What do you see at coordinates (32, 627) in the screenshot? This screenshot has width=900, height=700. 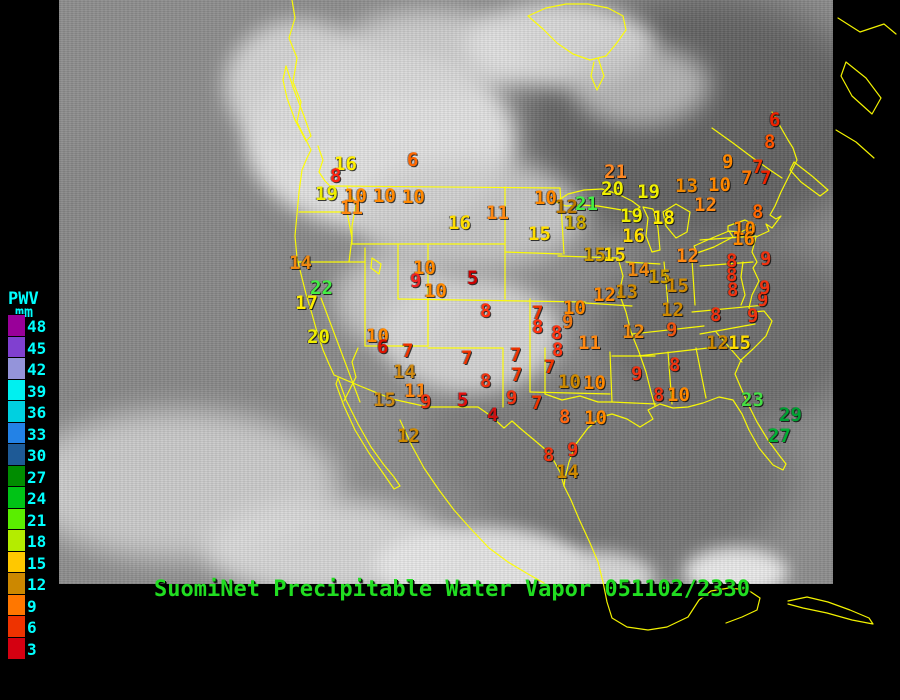 I see `colorbar-label: 6` at bounding box center [32, 627].